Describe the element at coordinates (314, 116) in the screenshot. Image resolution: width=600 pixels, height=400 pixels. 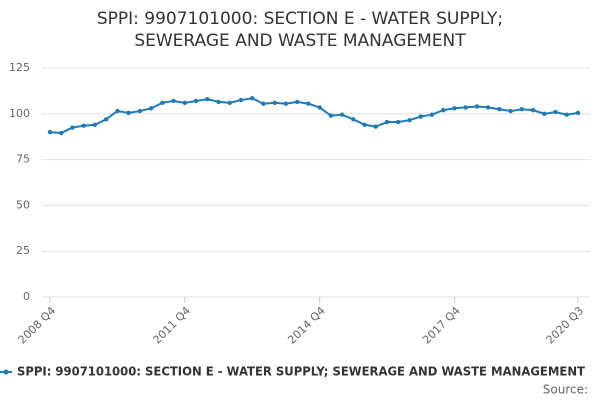
I see `series-line` at that location.